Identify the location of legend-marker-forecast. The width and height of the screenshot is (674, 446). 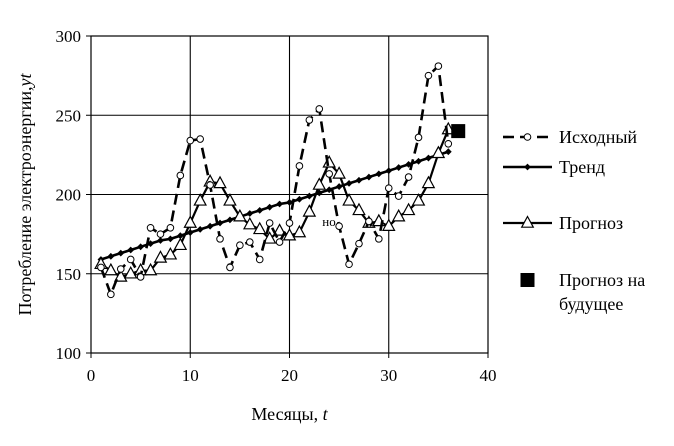
(527, 221).